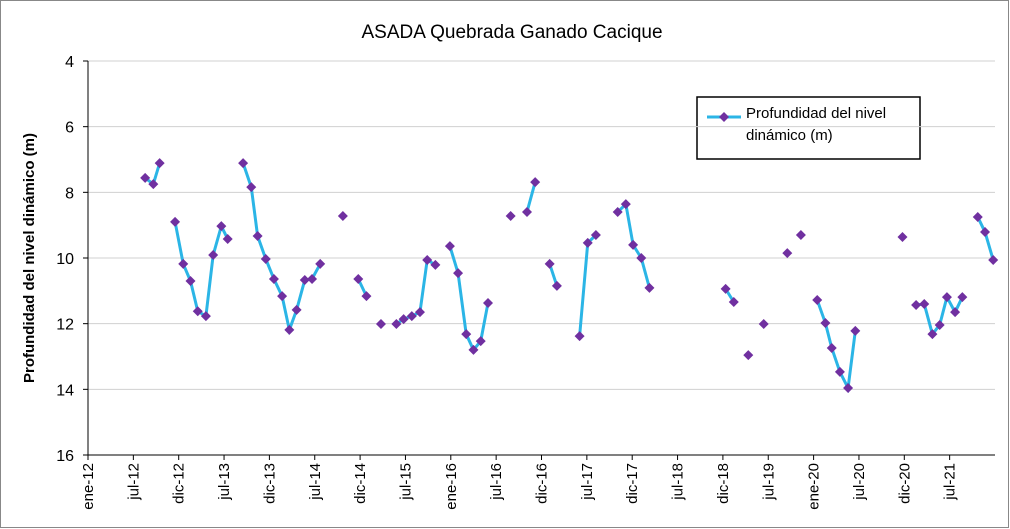 Image resolution: width=1010 pixels, height=529 pixels. I want to click on y-tick-label: 4, so click(69, 62).